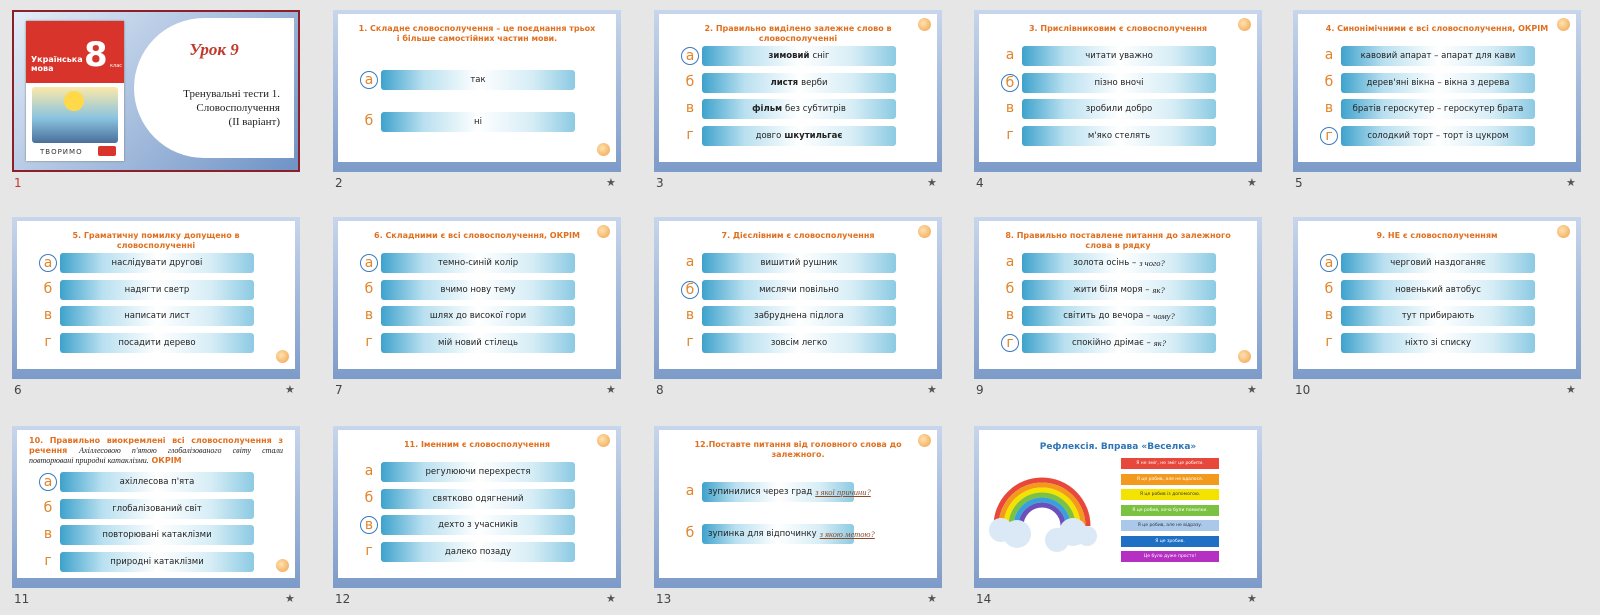  Describe the element at coordinates (1119, 109) in the screenshot. I see `option-bar: зробили добро` at that location.